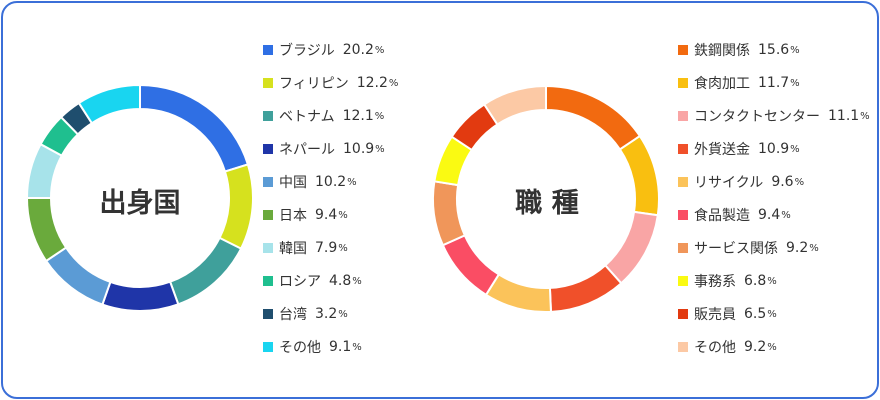  What do you see at coordinates (755, 281) in the screenshot?
I see `legend-value: 6.8` at bounding box center [755, 281].